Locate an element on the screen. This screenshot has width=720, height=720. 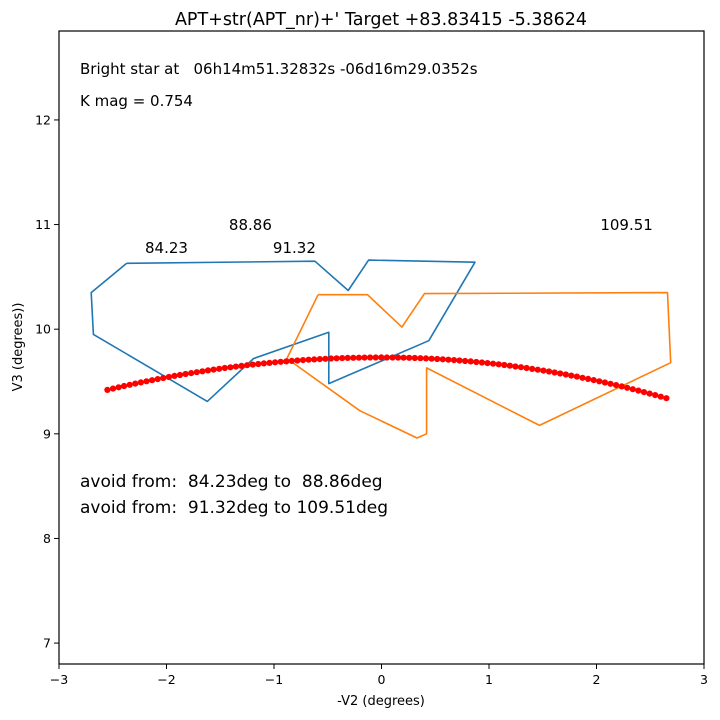
y-axis: 7 8 9 10 11 12 is located at coordinates (47, 381).